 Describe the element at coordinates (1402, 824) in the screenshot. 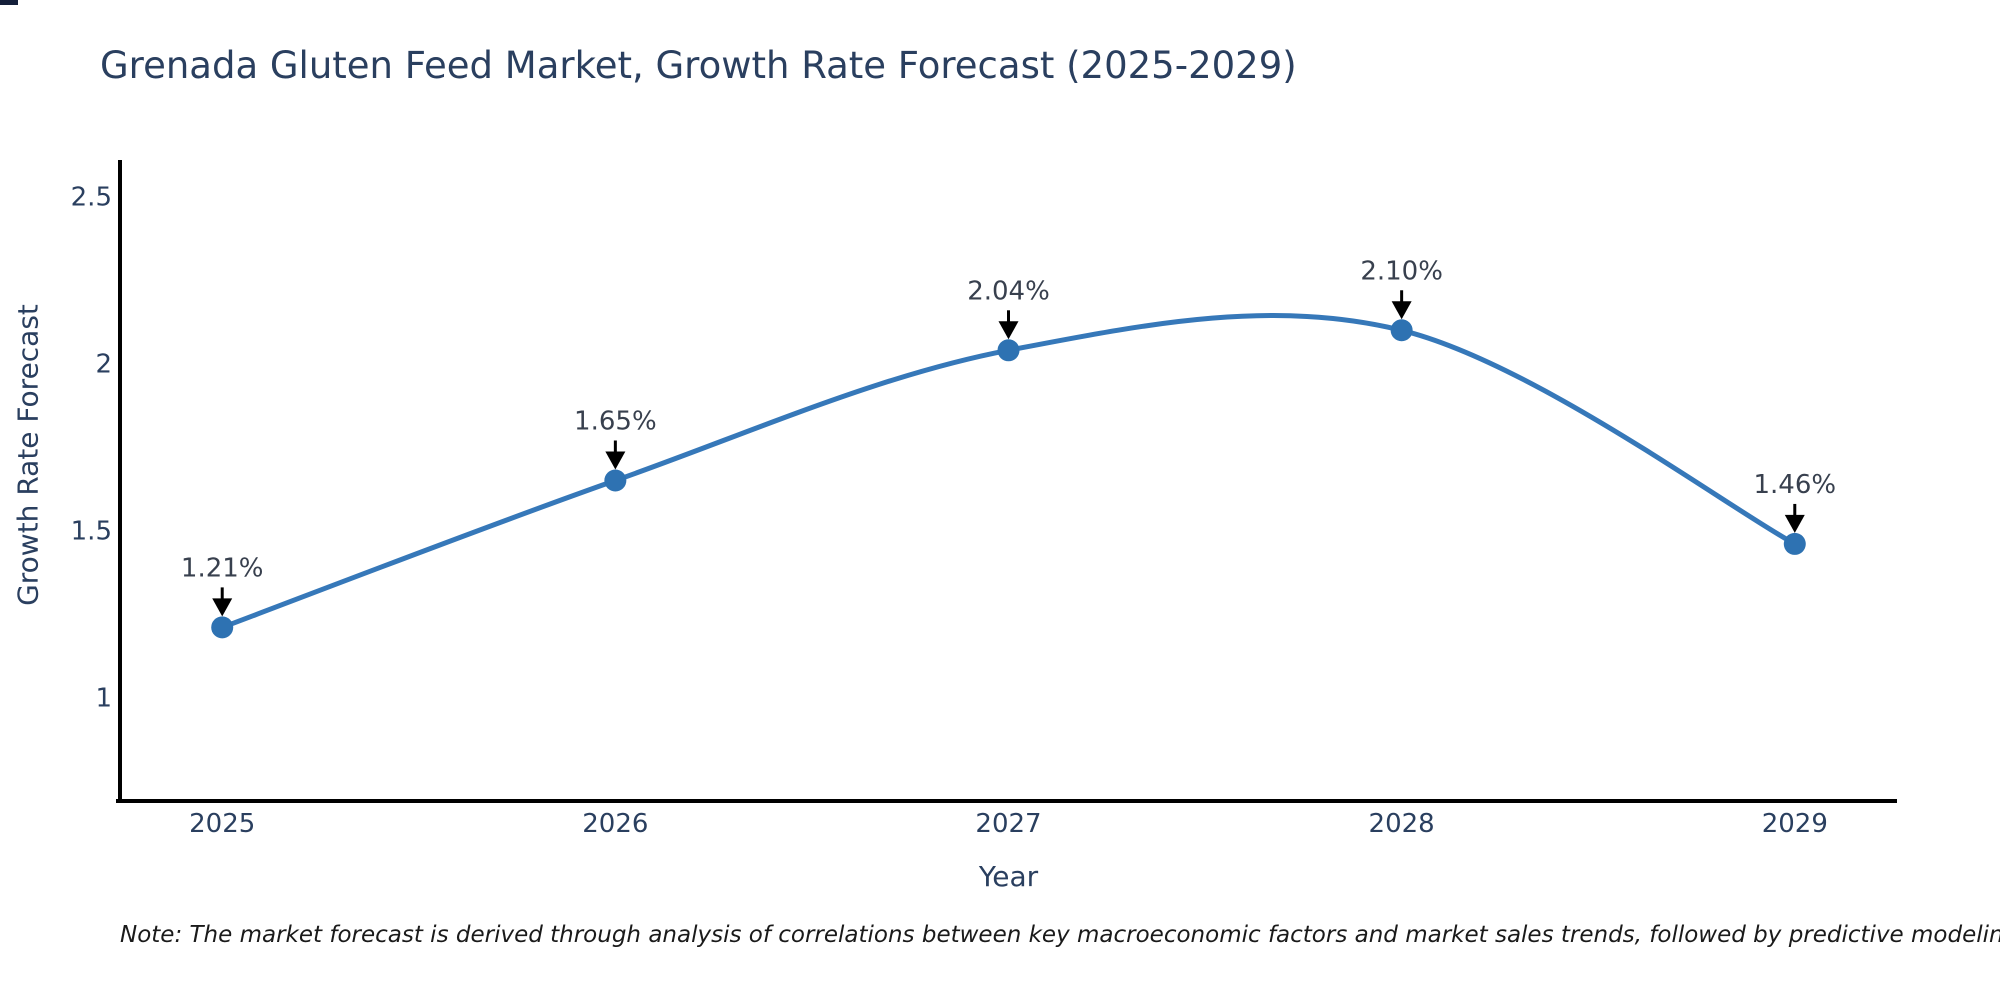

I see `x-tick-label: 2028` at that location.